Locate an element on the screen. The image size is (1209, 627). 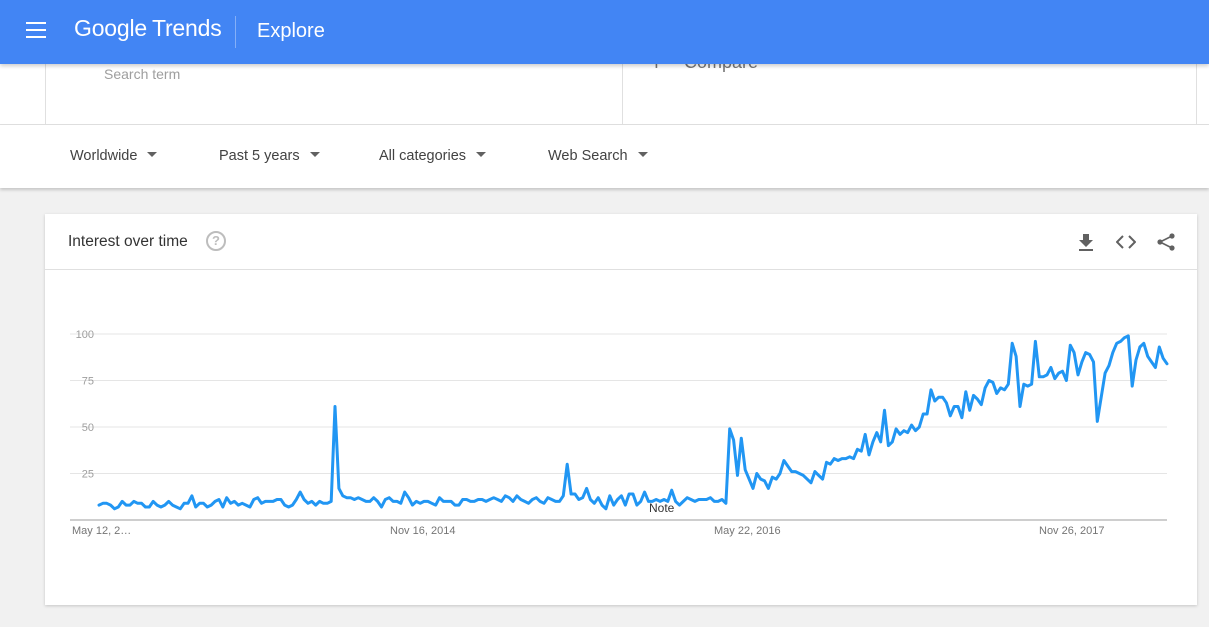
y-tick-label: 25 is located at coordinates (88, 475).